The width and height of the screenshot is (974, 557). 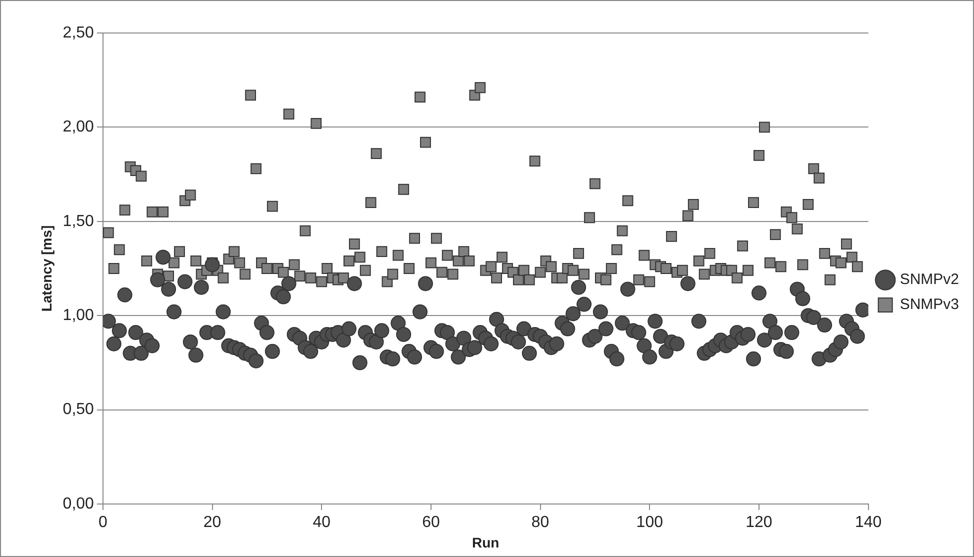 What do you see at coordinates (212, 523) in the screenshot?
I see `x-tick-label: 20` at bounding box center [212, 523].